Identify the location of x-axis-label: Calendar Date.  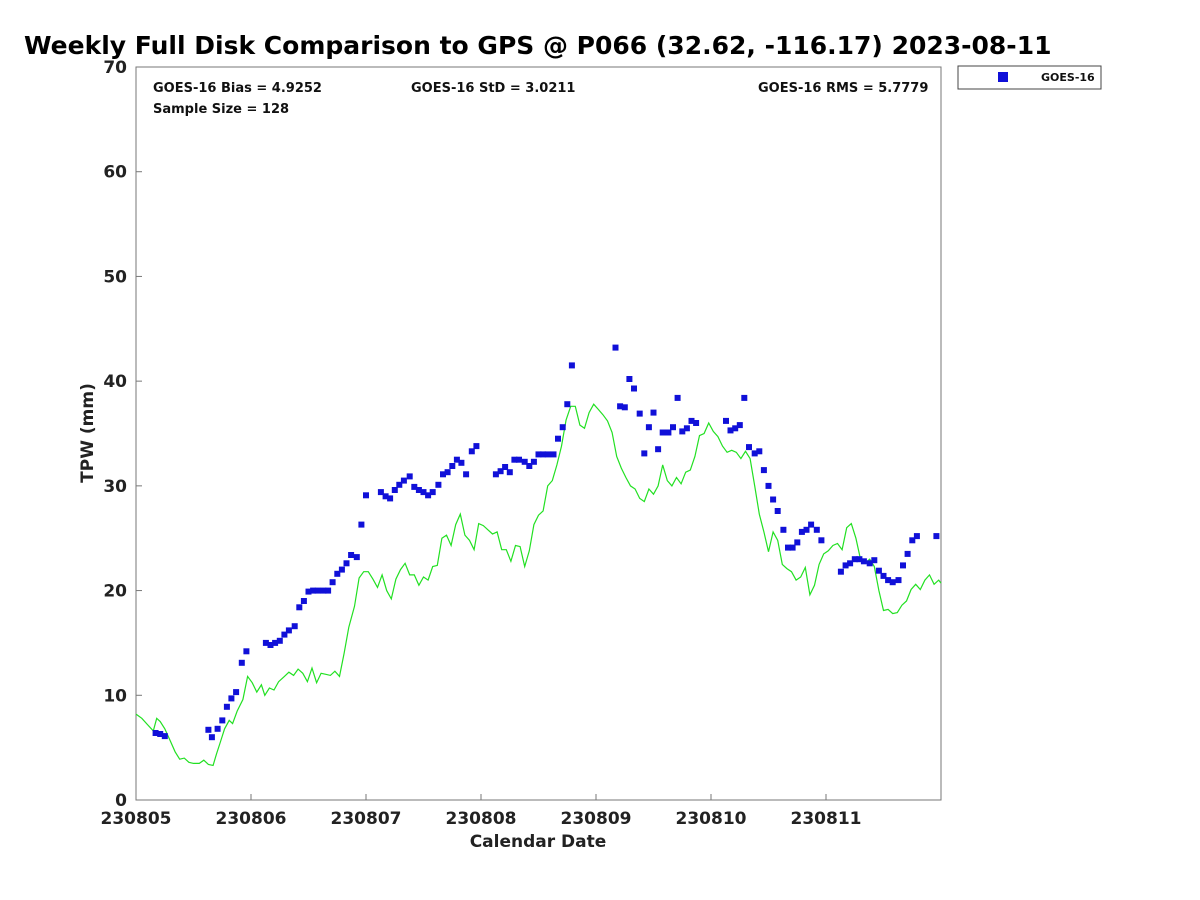
(538, 842).